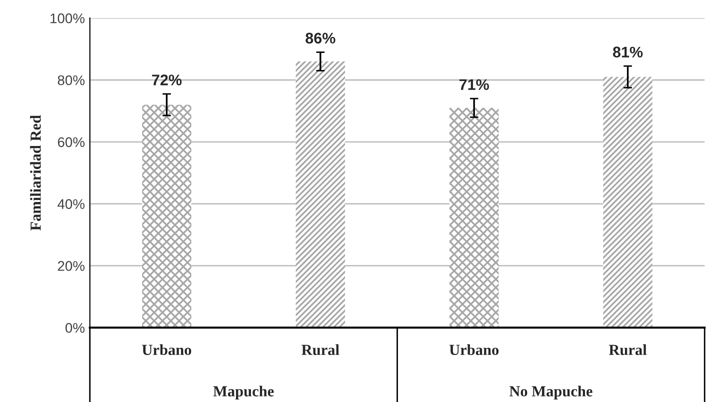  I want to click on y-tick-label: 20%, so click(71, 266).